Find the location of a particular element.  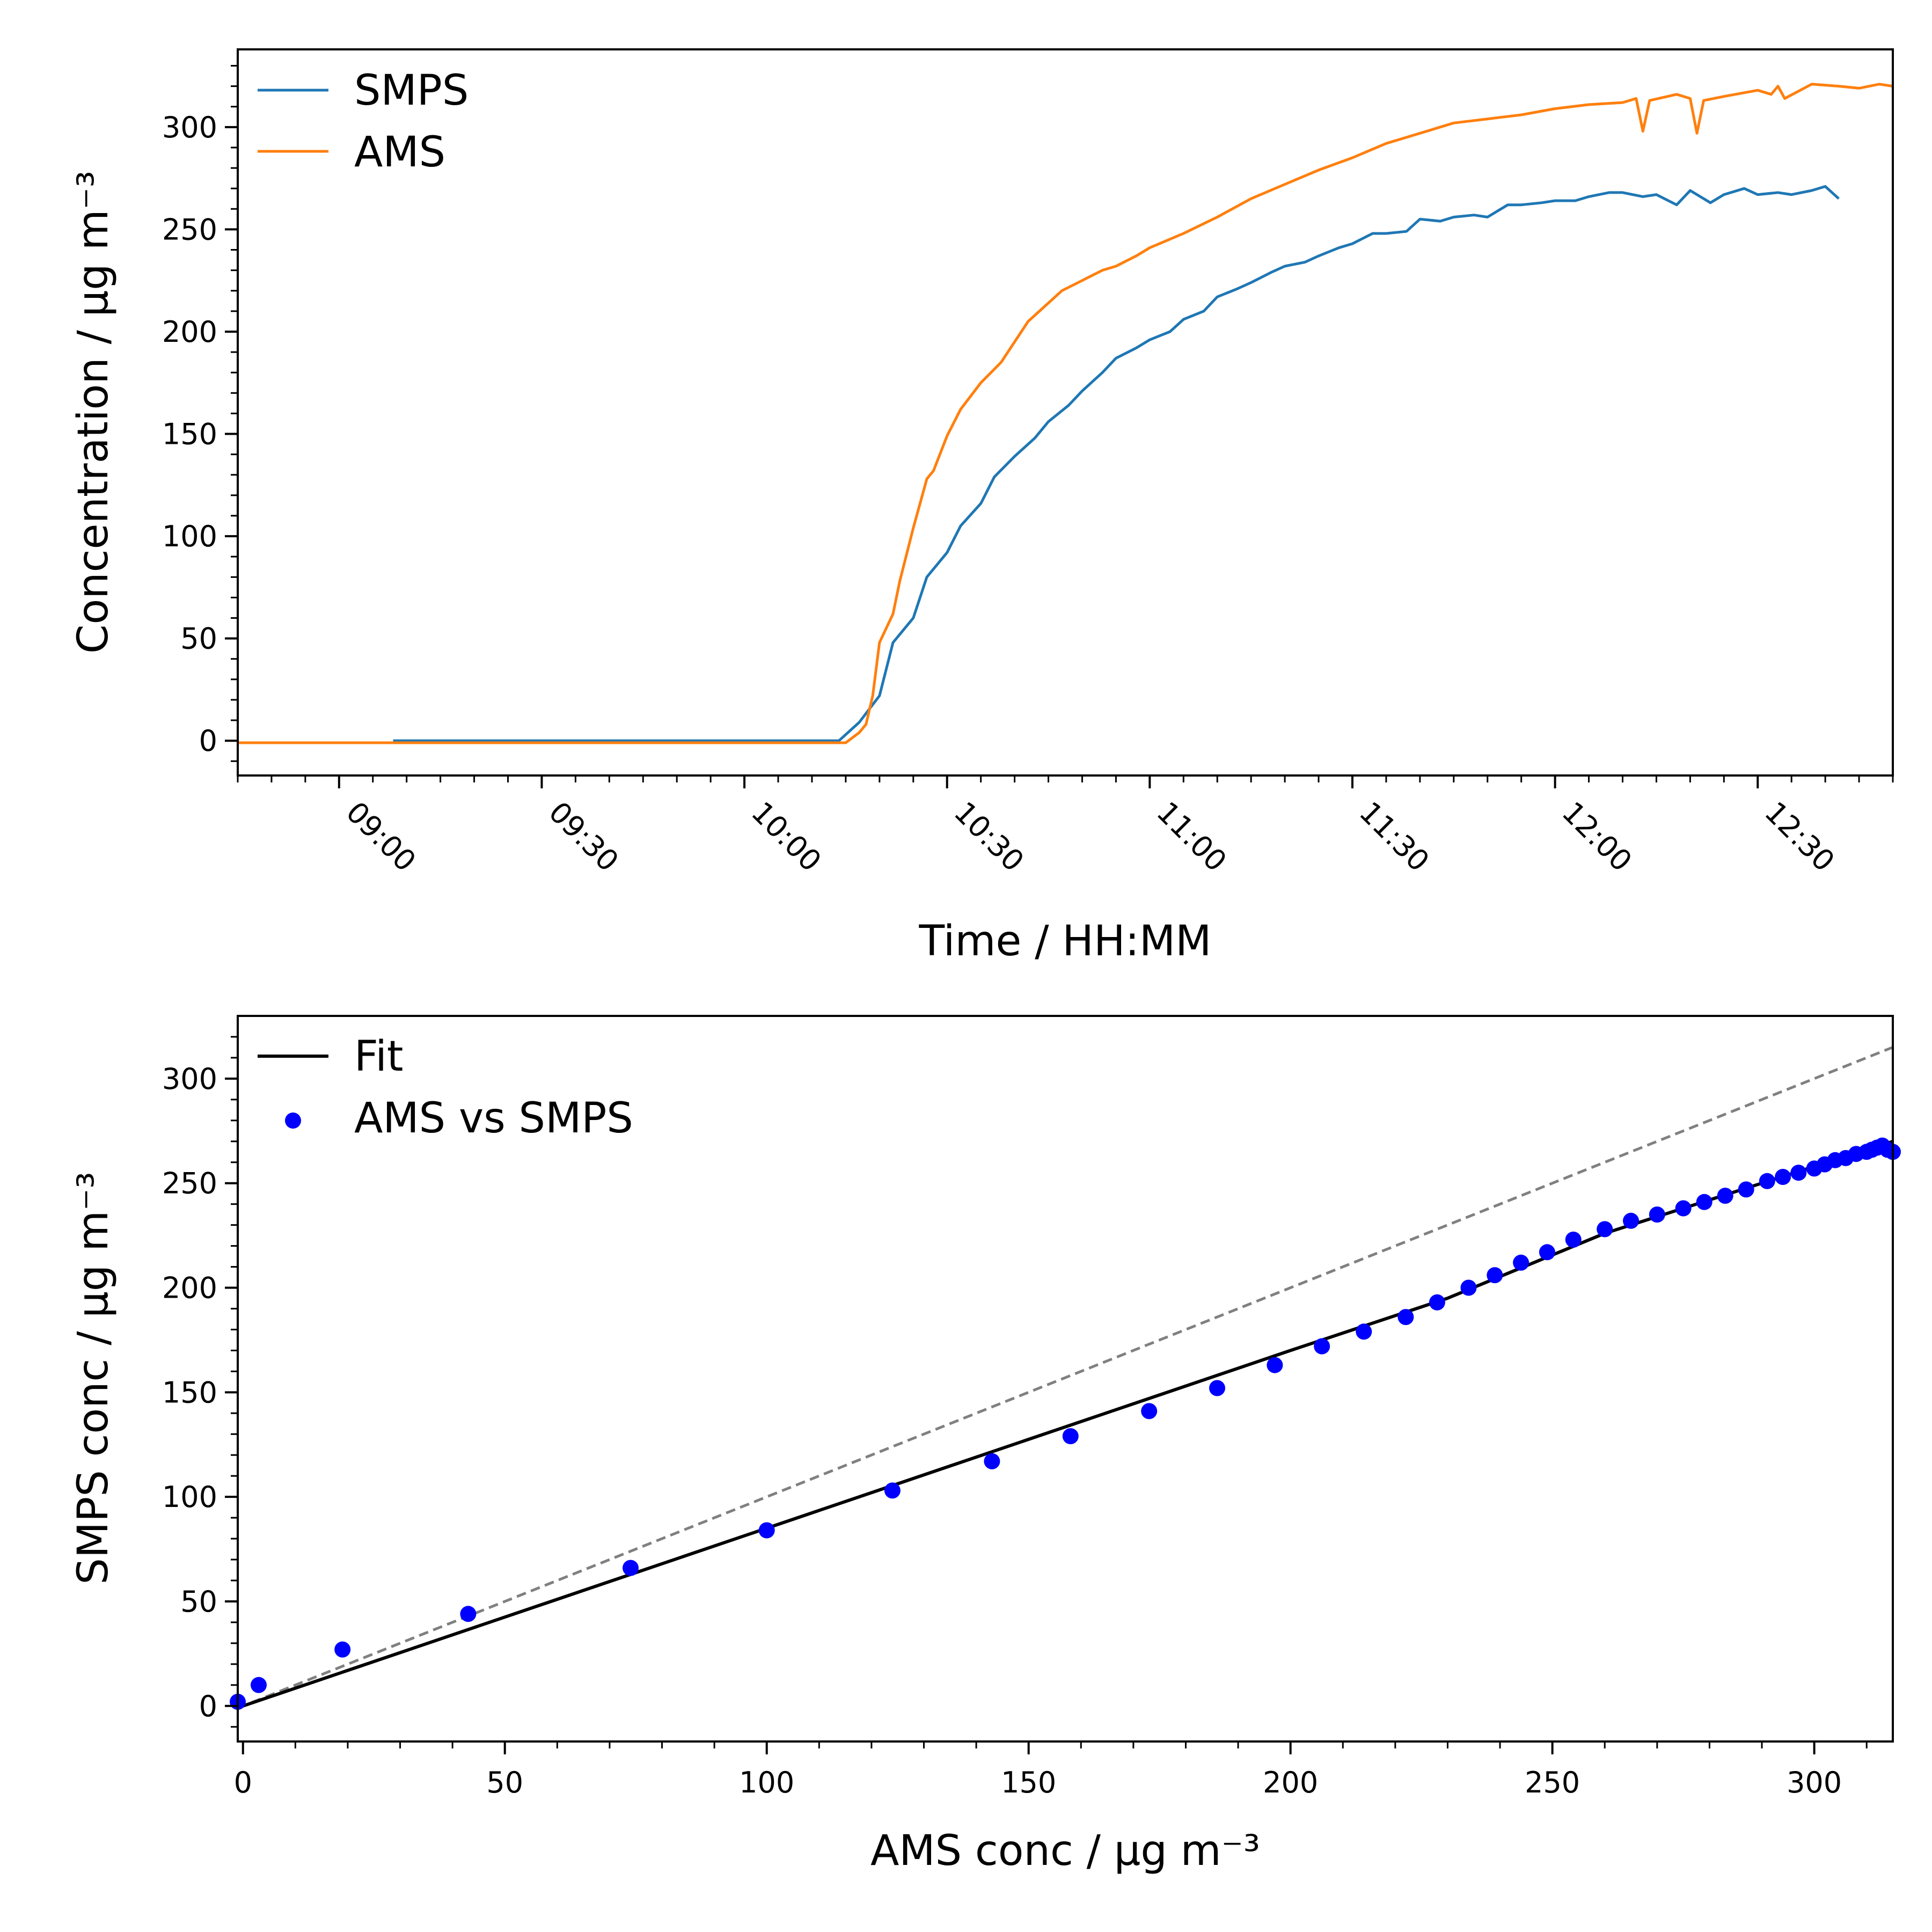

scatter-x-axis-label: AMS conc / μg m⁻³ is located at coordinates (1065, 1851).